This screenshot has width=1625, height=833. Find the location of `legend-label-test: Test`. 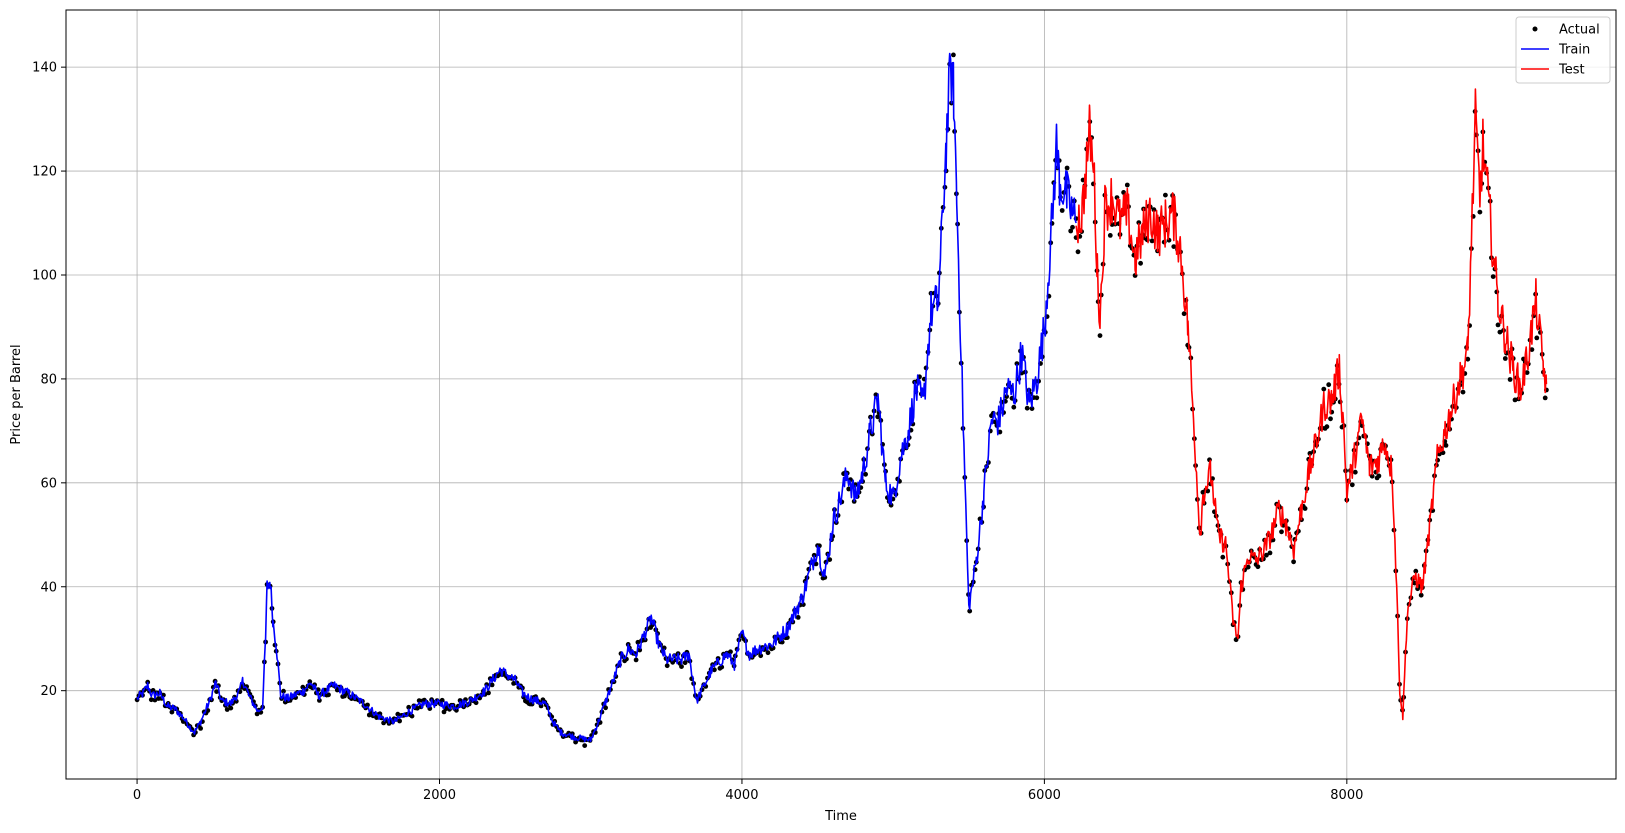

legend-label-test: Test is located at coordinates (1571, 70).